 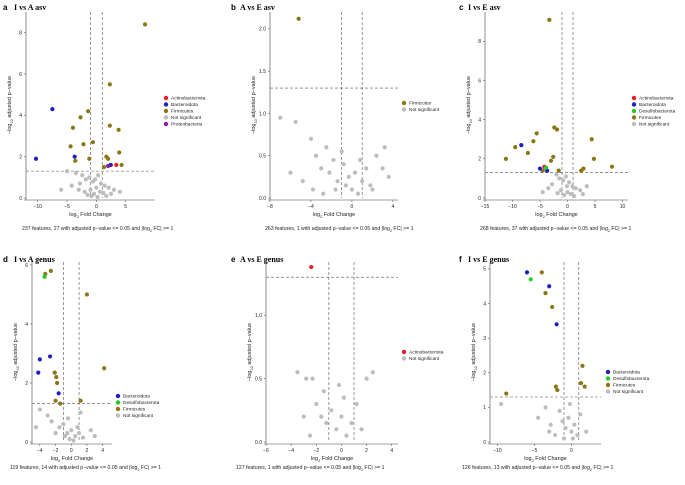 I want to click on x-tick-label: −5, so click(x=67, y=207).